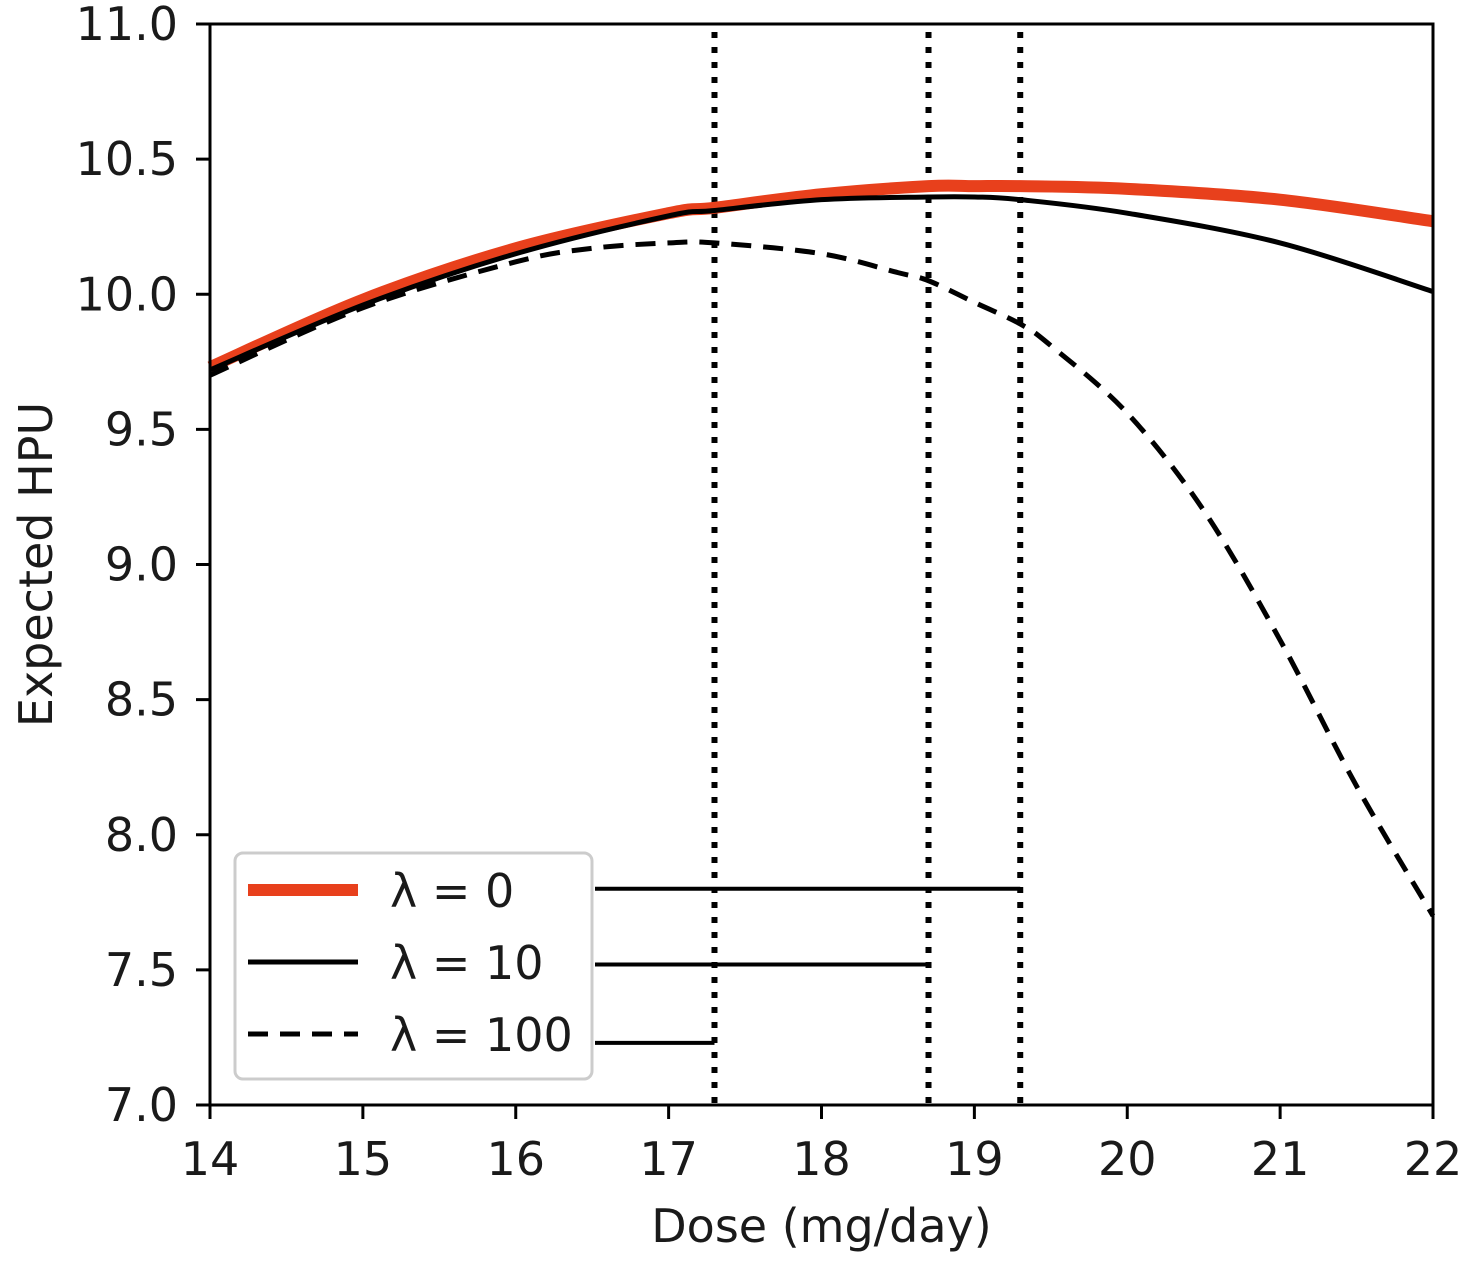 The height and width of the screenshot is (1264, 1478). I want to click on x-tick-label: 19, so click(974, 1159).